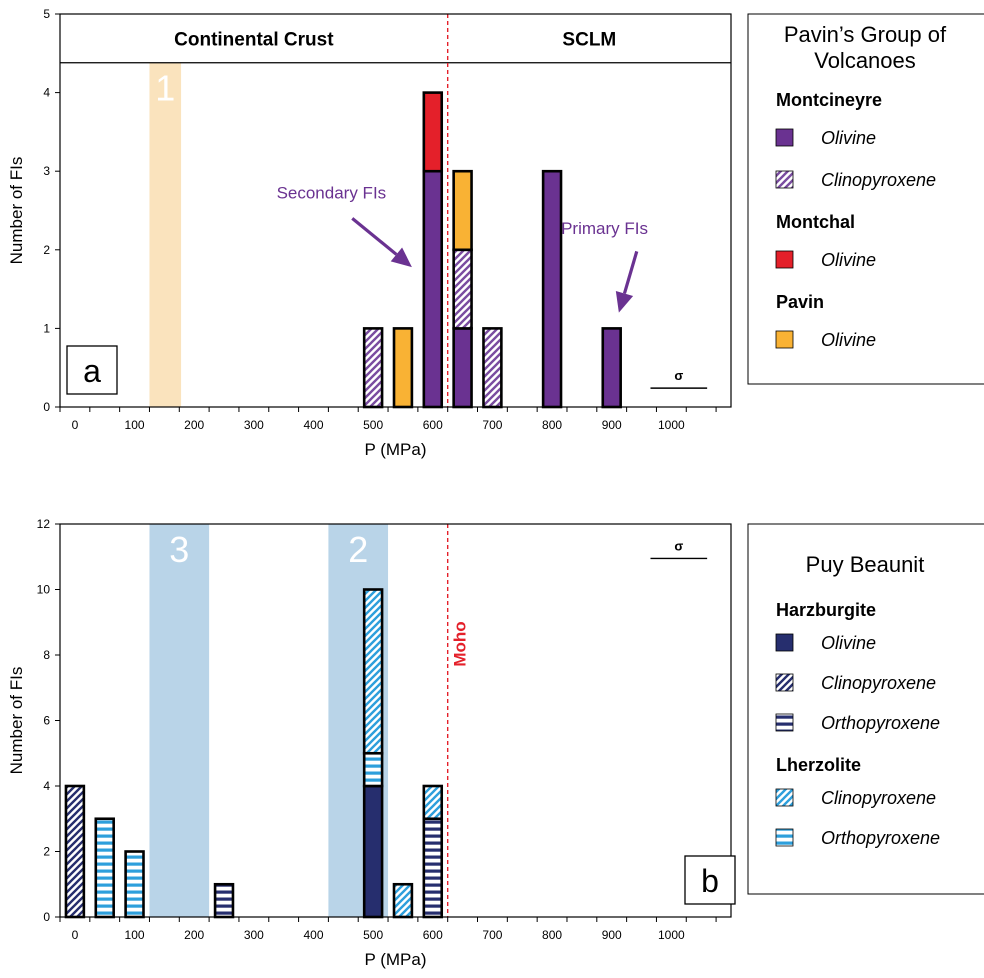 This screenshot has height=978, width=984. Describe the element at coordinates (829, 100) in the screenshot. I see `legend-group-name: Montcineyre` at that location.